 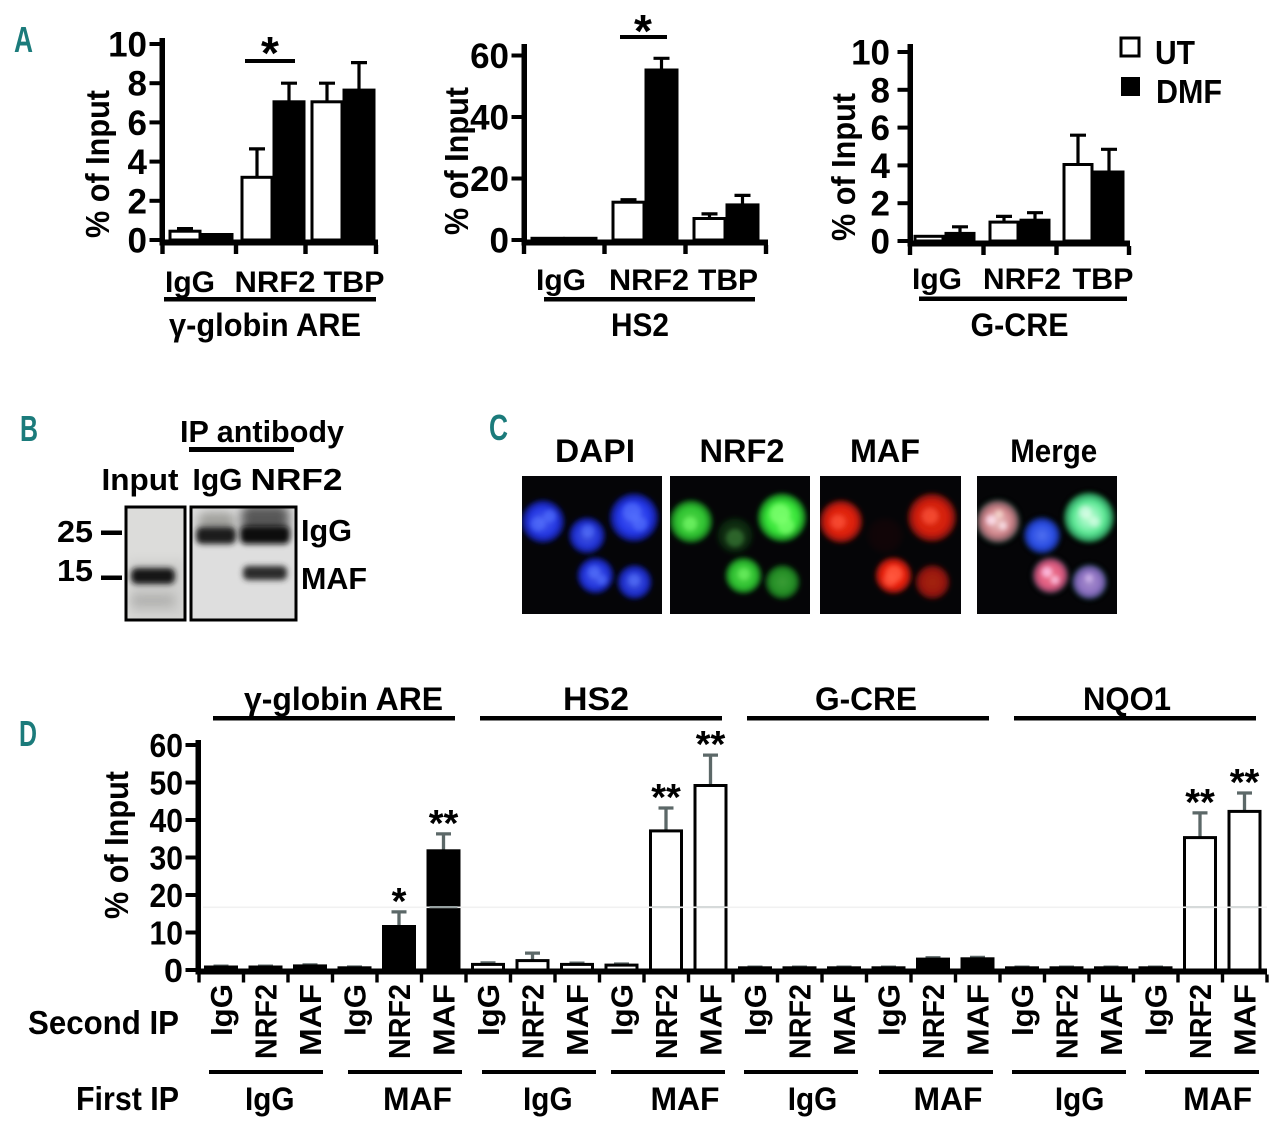 I want to click on svg-text: 15, so click(x=75, y=570).